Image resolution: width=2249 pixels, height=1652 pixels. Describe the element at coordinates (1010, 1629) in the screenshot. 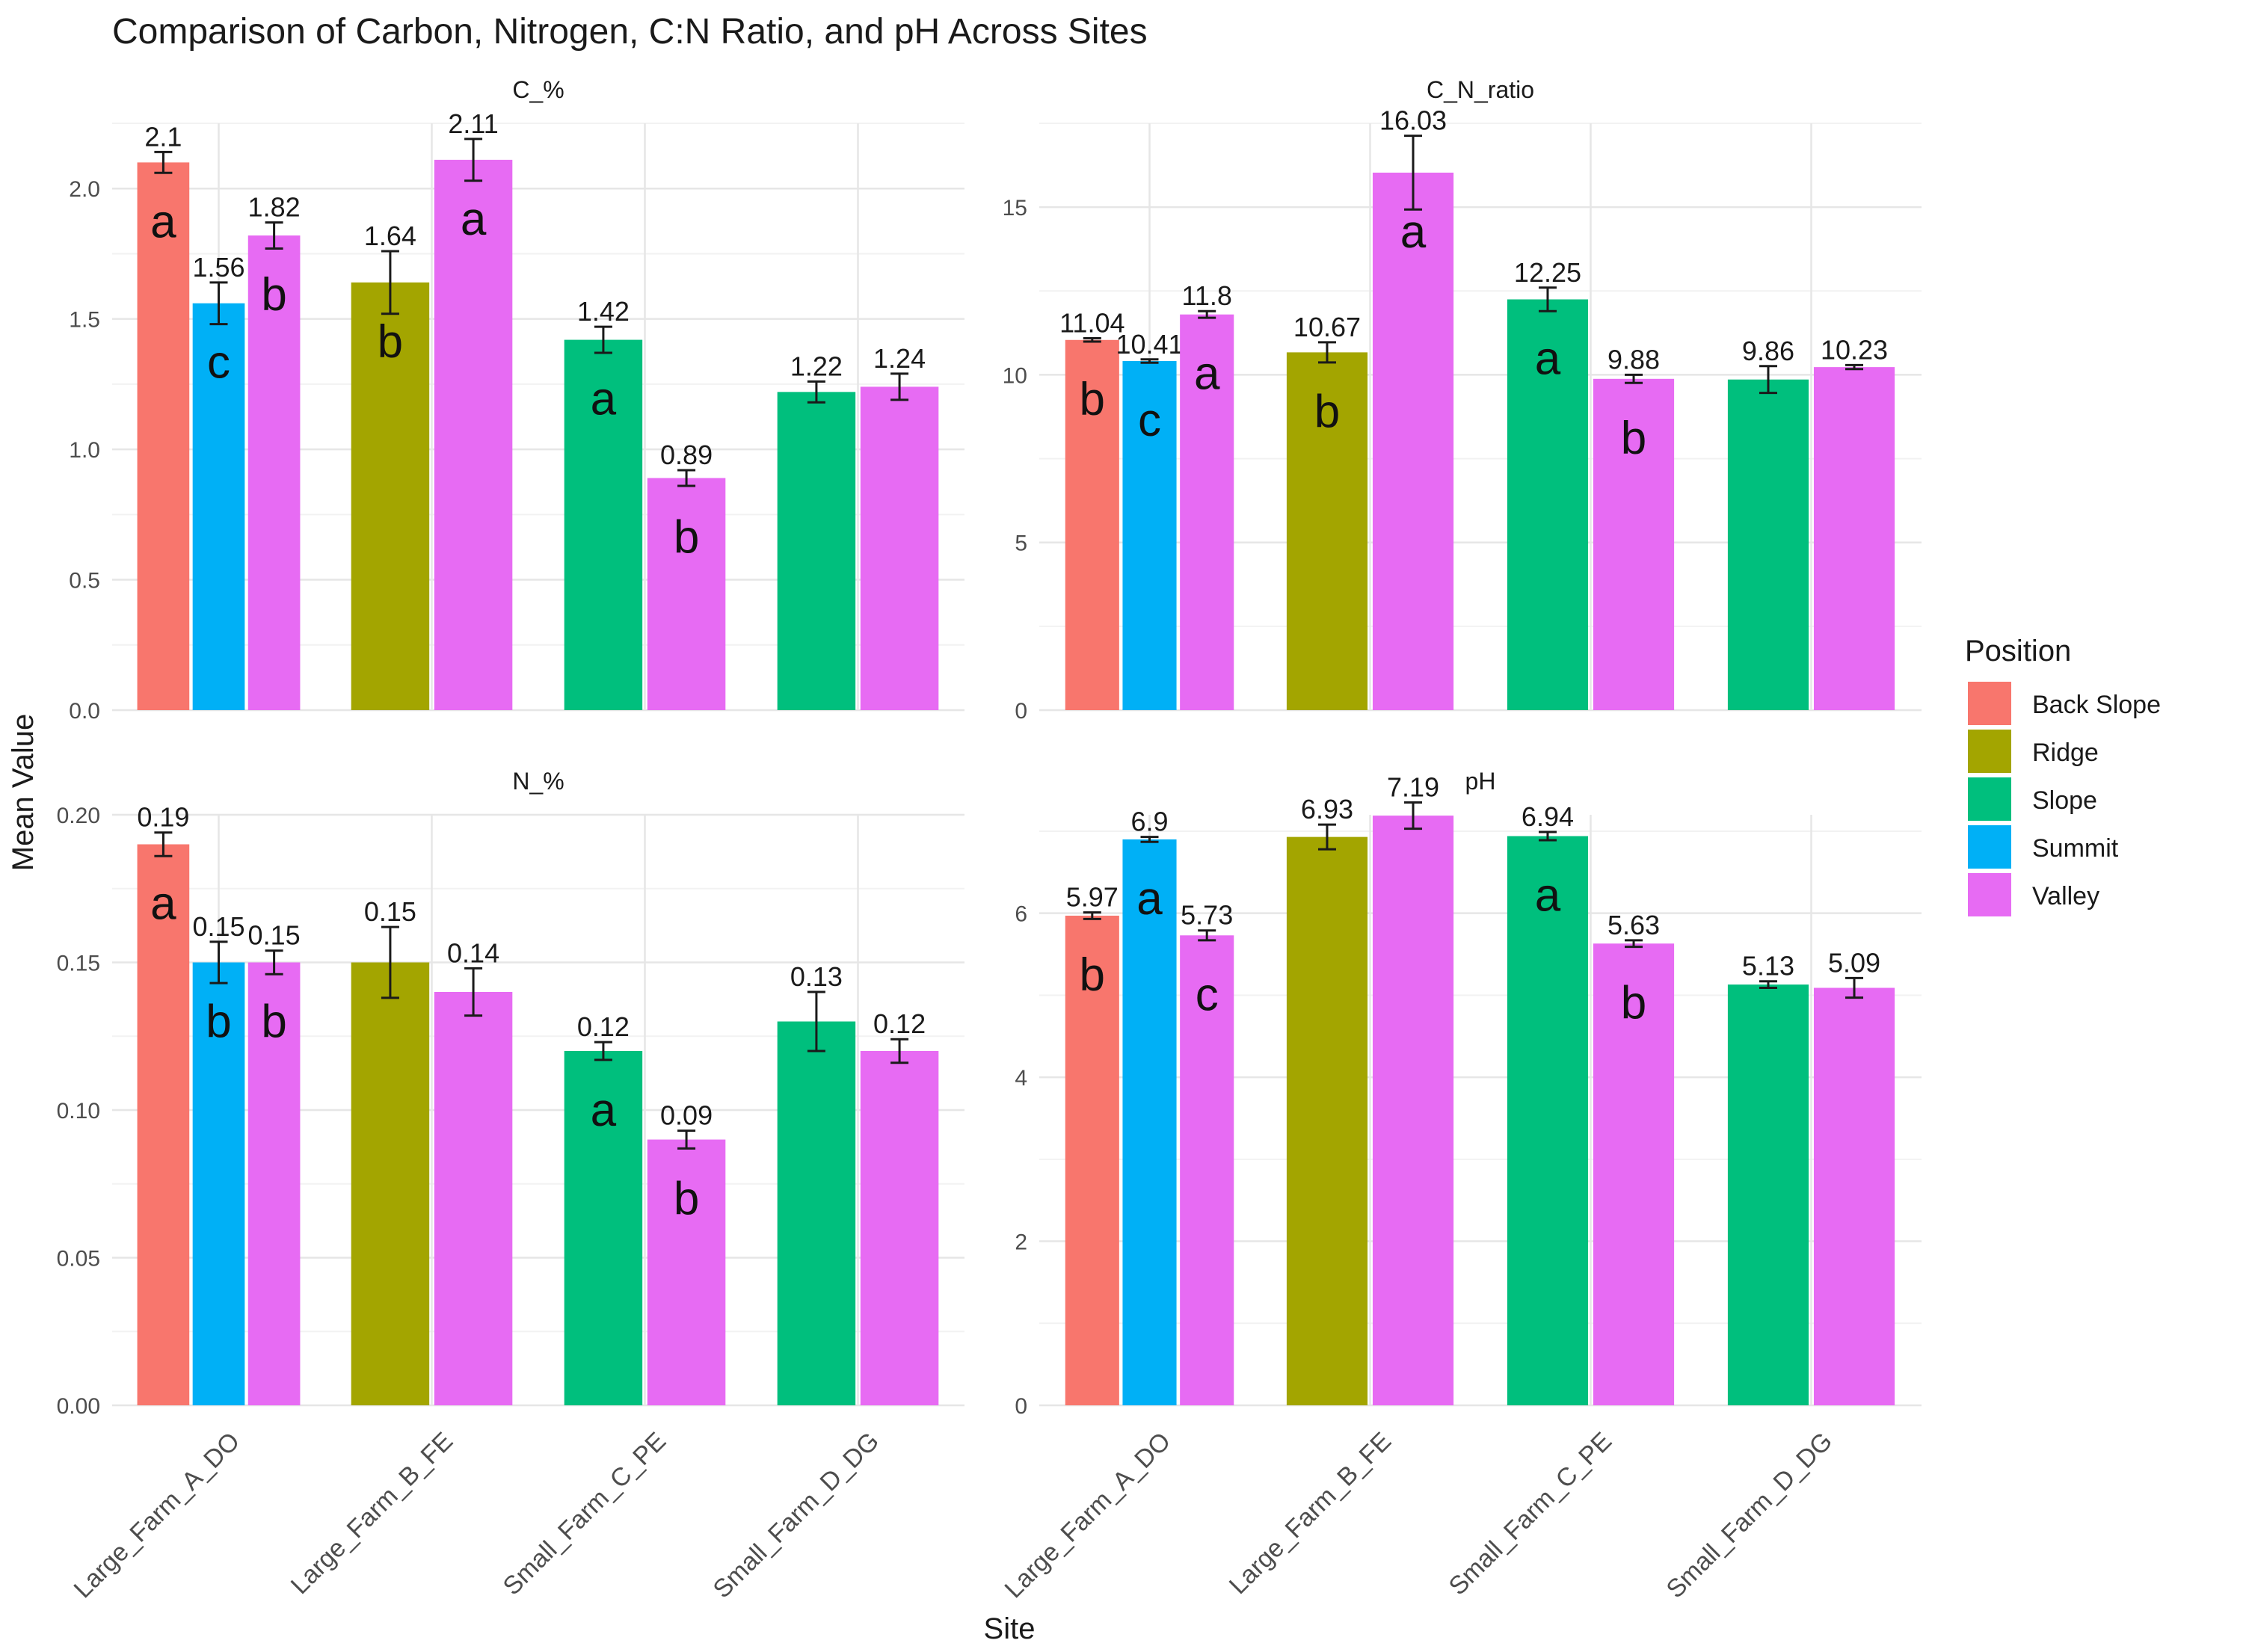

I see `x-axis-label: Site` at that location.